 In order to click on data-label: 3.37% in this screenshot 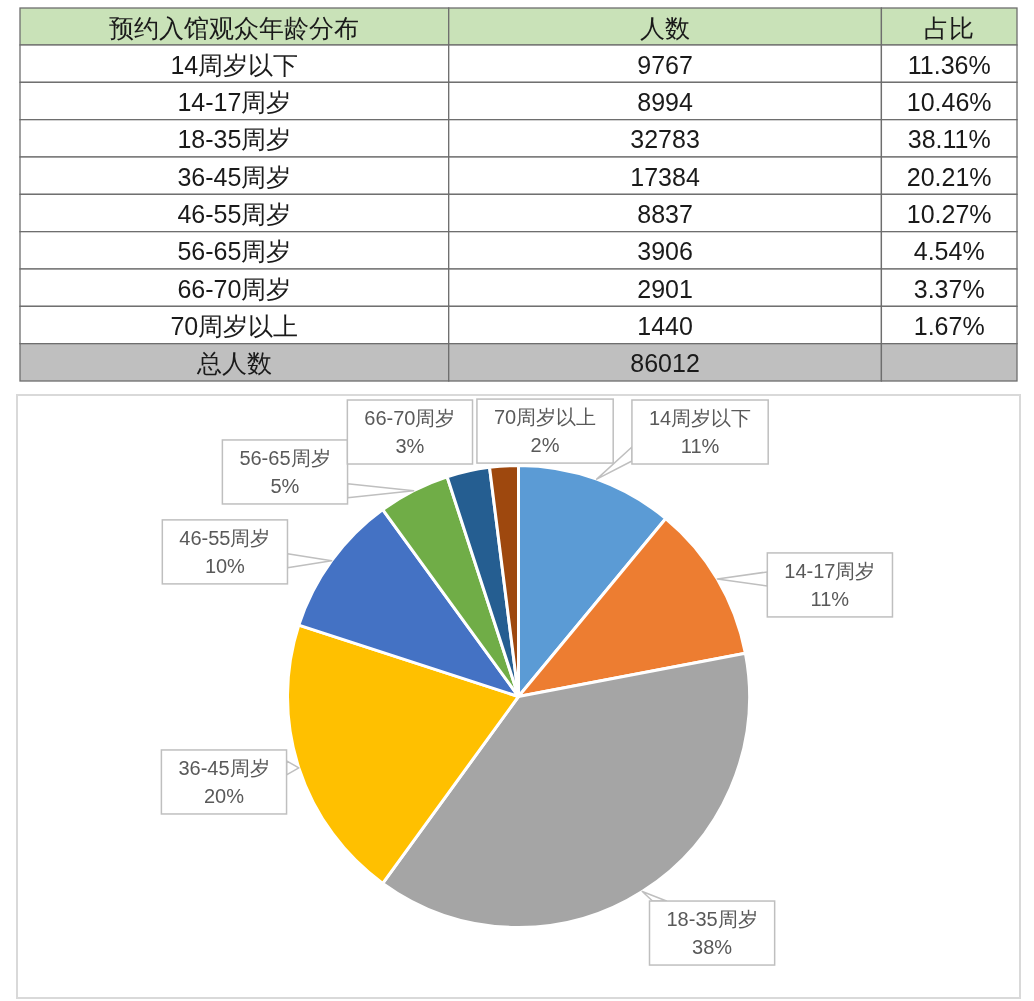, I will do `click(949, 288)`.